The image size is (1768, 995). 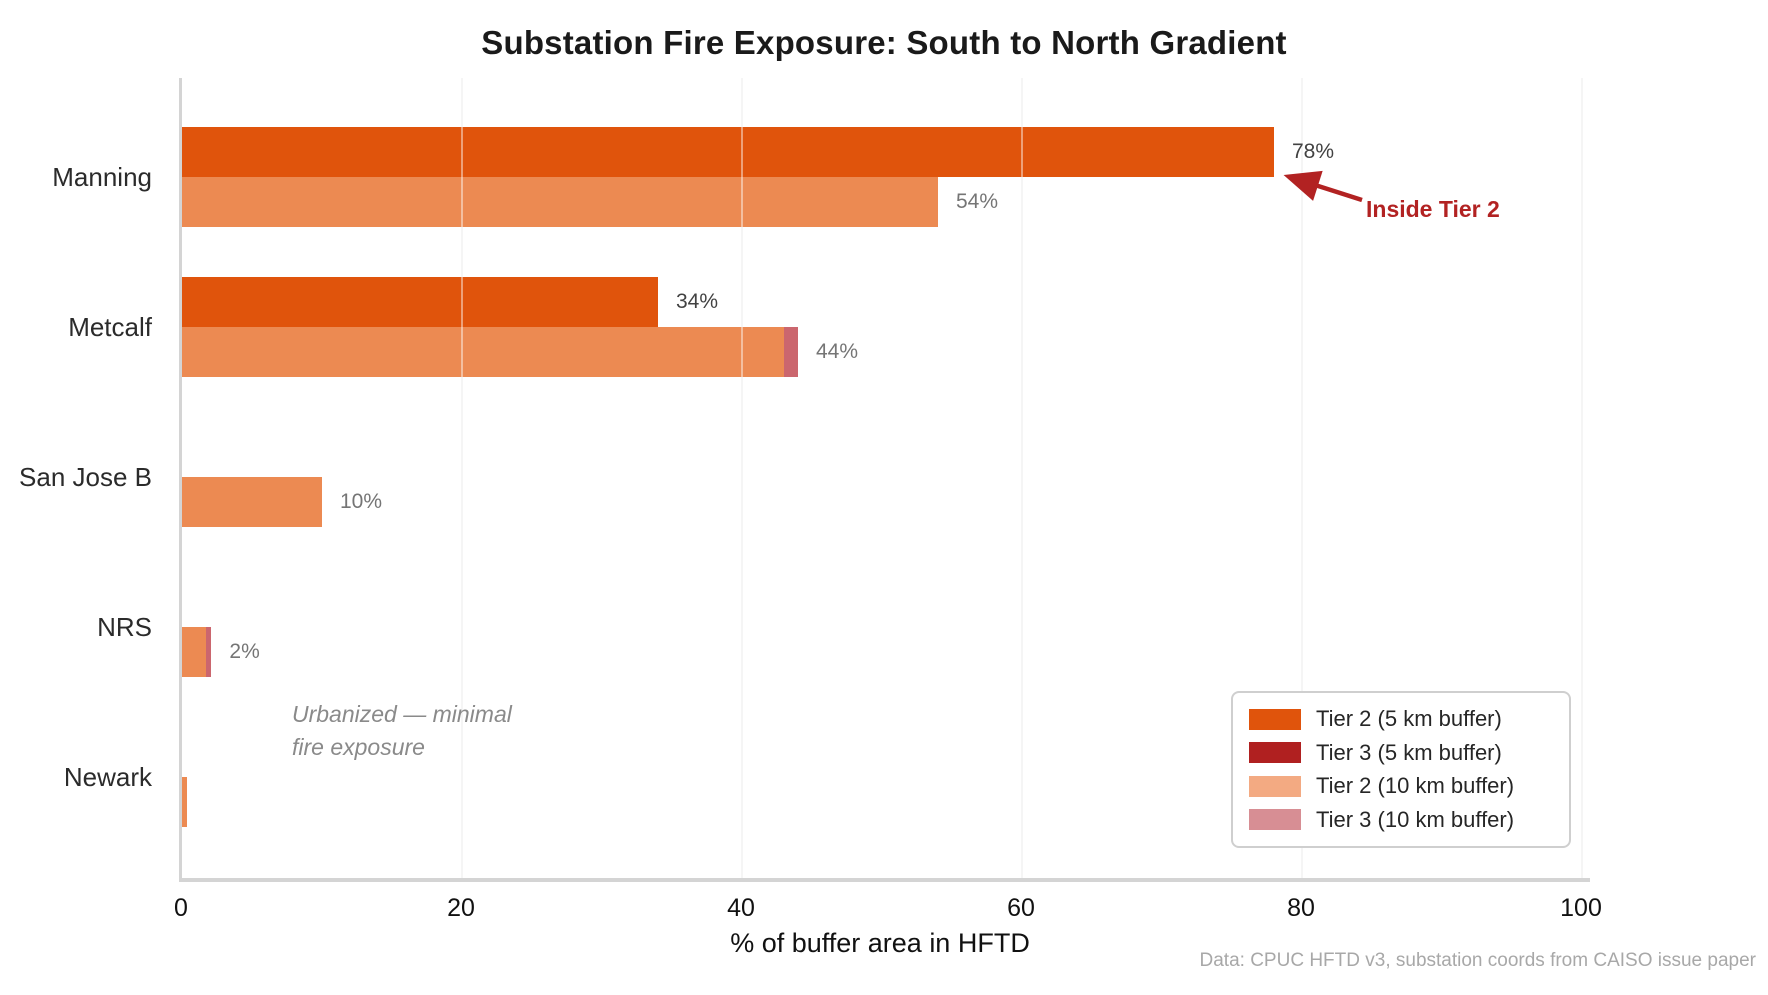 What do you see at coordinates (884, 880) in the screenshot?
I see `x-axis-line` at bounding box center [884, 880].